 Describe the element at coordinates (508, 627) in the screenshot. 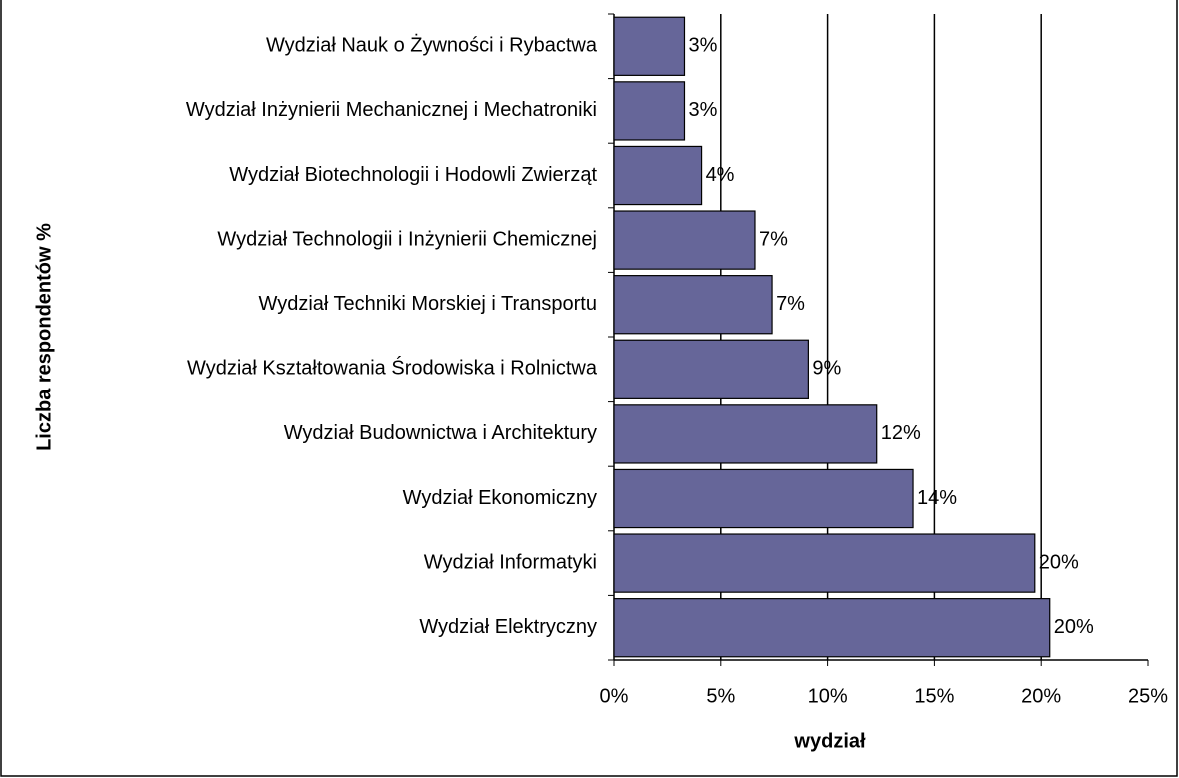

I see `y-tick-label: Wydział Elektryczny` at that location.